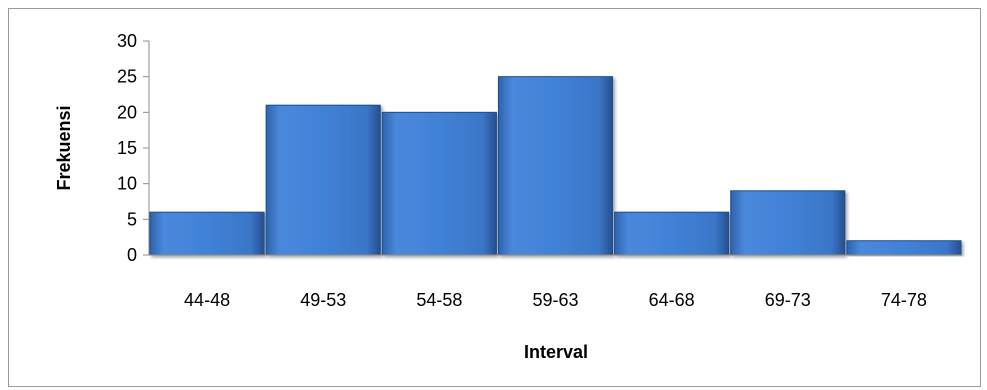 This screenshot has height=390, width=987. I want to click on y-axis: 0 5 10 15 20 25 30, so click(133, 148).